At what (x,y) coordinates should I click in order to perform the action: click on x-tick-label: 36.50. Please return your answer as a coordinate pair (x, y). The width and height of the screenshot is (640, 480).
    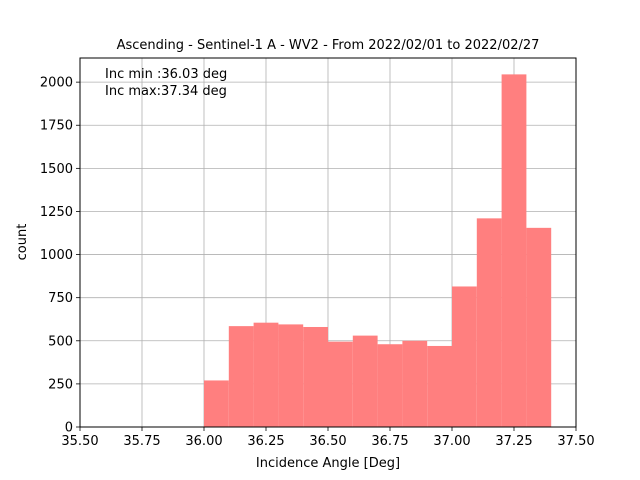
    Looking at the image, I should click on (327, 441).